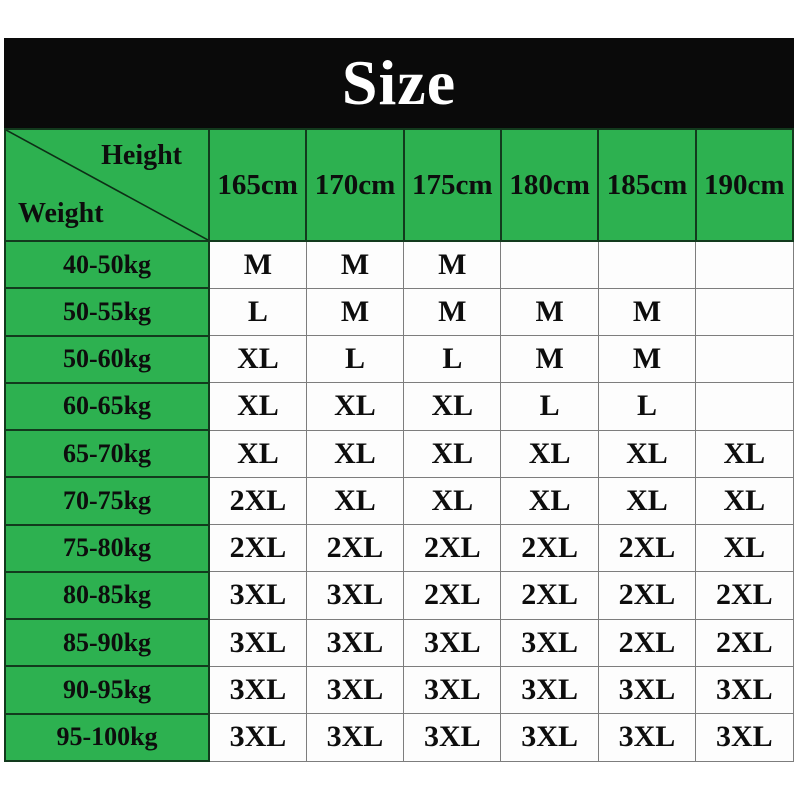 Image resolution: width=800 pixels, height=800 pixels. I want to click on corner-cell: Height Weight, so click(107, 185).